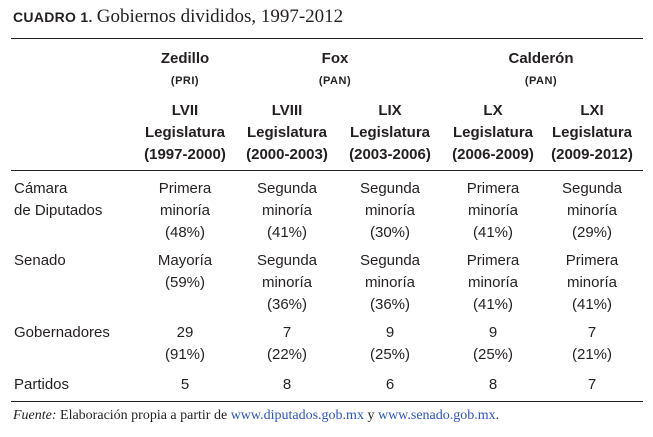 This screenshot has height=437, width=653. Describe the element at coordinates (287, 110) in the screenshot. I see `legislature-number: LVIII` at that location.